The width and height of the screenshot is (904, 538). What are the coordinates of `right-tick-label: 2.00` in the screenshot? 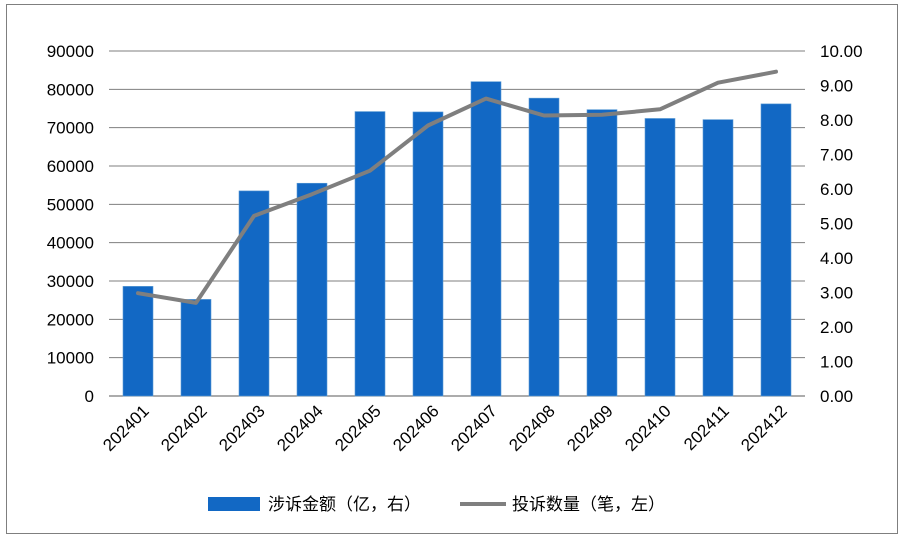 It's located at (836, 327).